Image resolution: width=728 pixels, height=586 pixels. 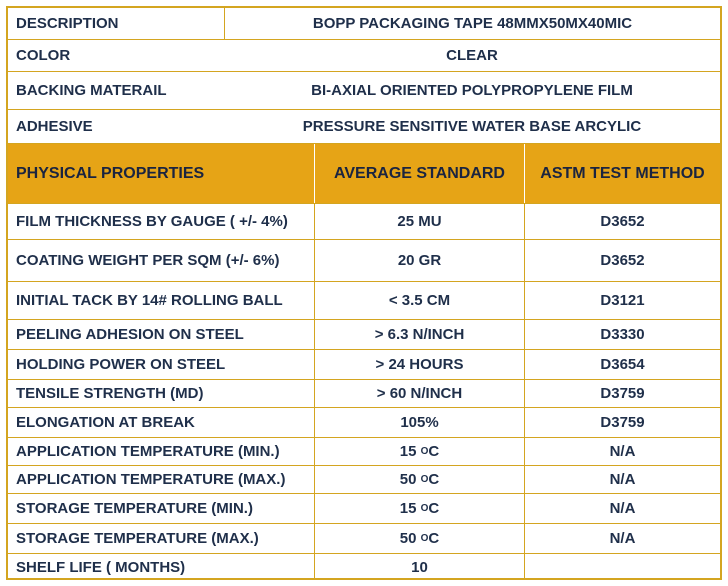 I want to click on table-row: SHELF LIFE ( MONTHS) 10, so click(x=364, y=567).